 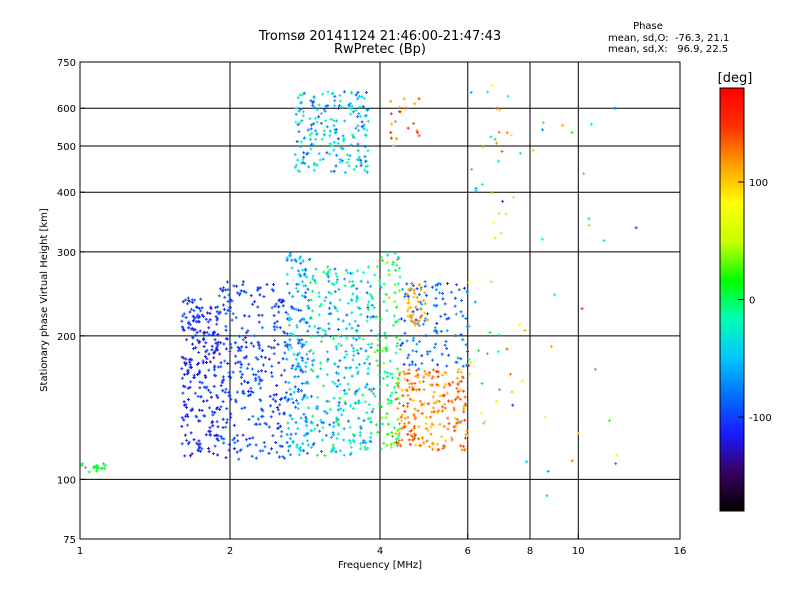 I want to click on x-tick-label: 16, so click(x=680, y=551).